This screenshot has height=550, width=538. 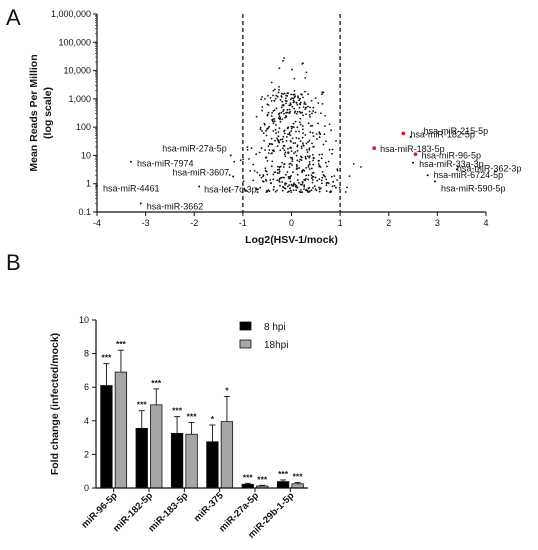 What do you see at coordinates (86, 454) in the screenshot?
I see `y-tick-label: 2` at bounding box center [86, 454].